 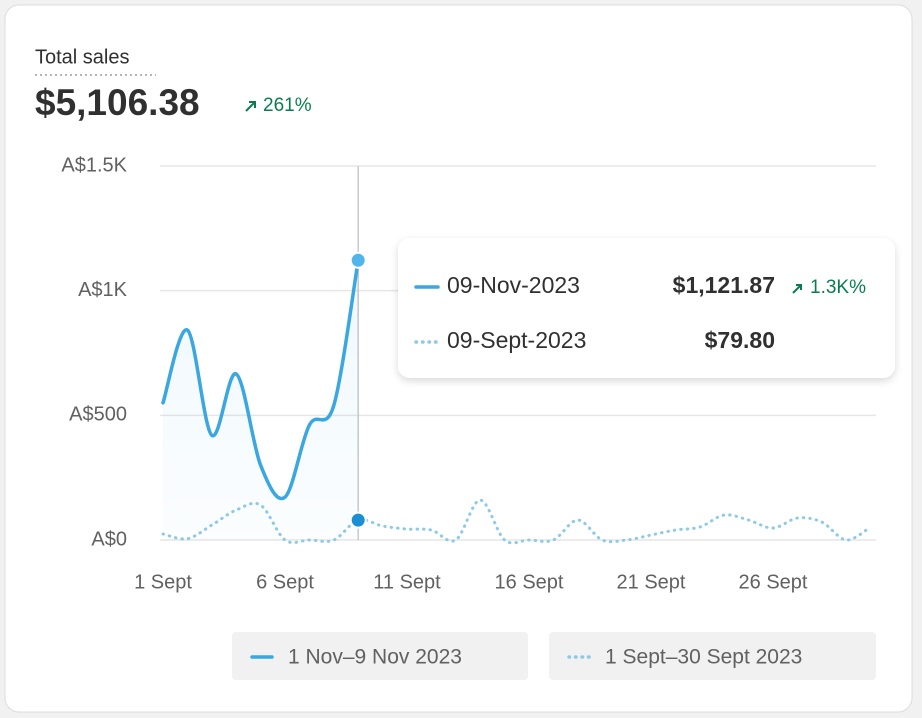 What do you see at coordinates (117, 102) in the screenshot?
I see `total-value: $5,106.38` at bounding box center [117, 102].